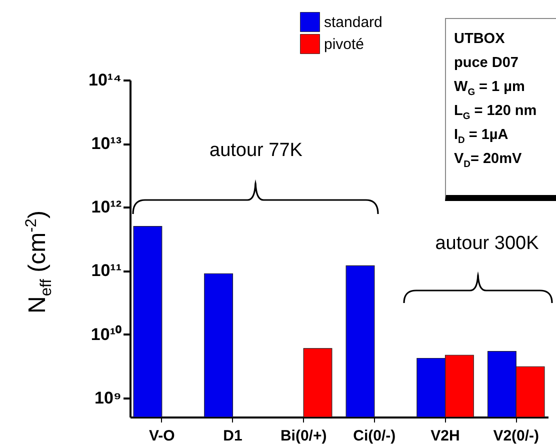 This screenshot has width=556, height=448. I want to click on text: UTBOX, so click(479, 39).